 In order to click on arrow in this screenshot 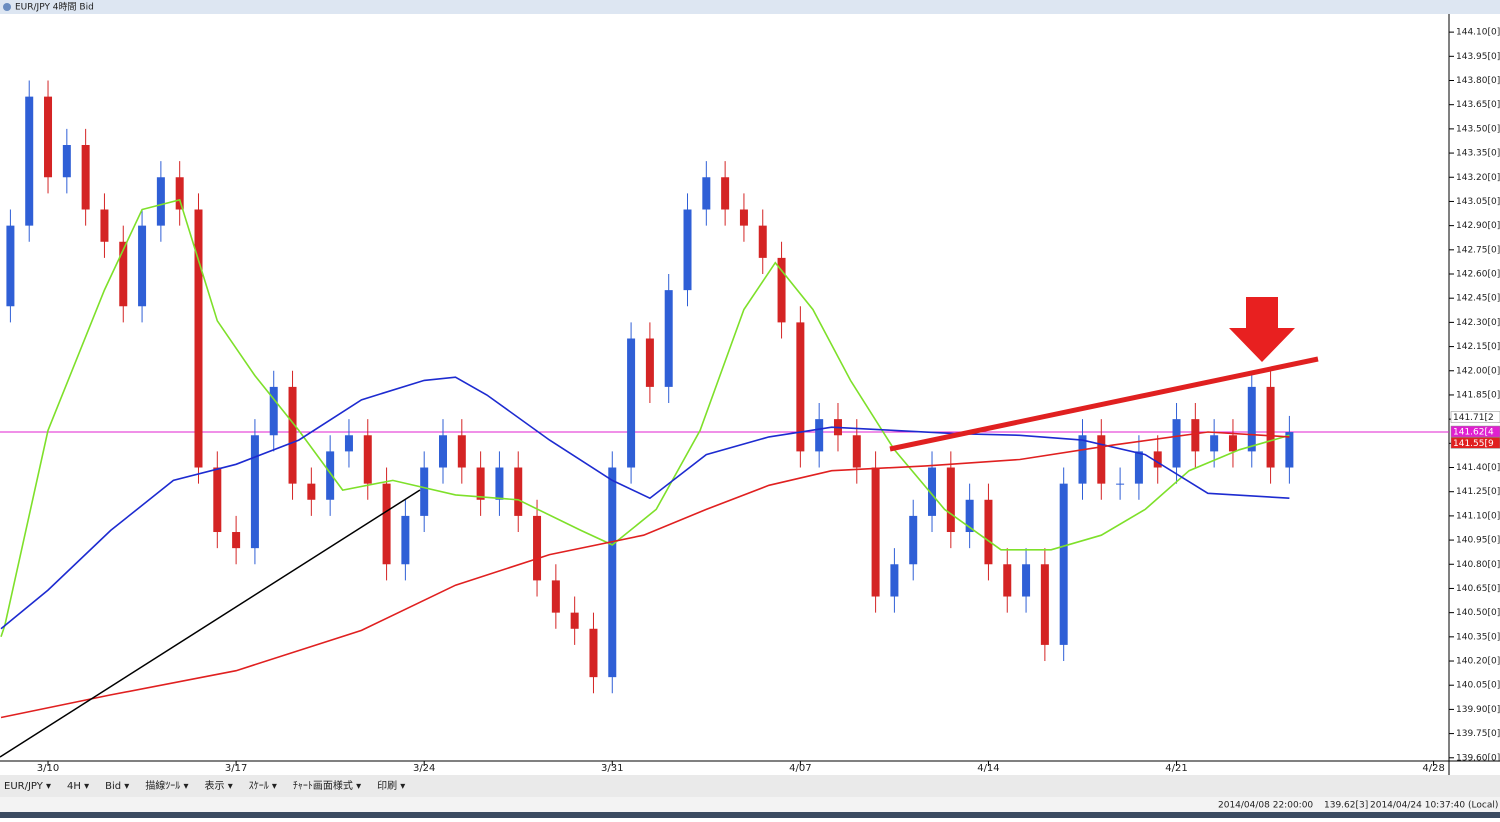, I will do `click(1262, 329)`.